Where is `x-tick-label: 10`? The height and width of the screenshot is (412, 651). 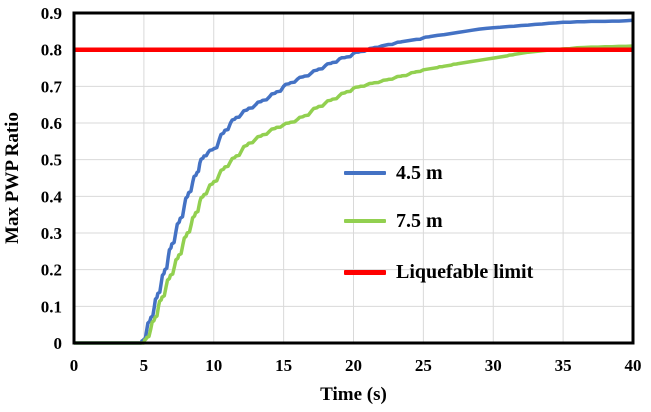
x-tick-label: 10 is located at coordinates (213, 365).